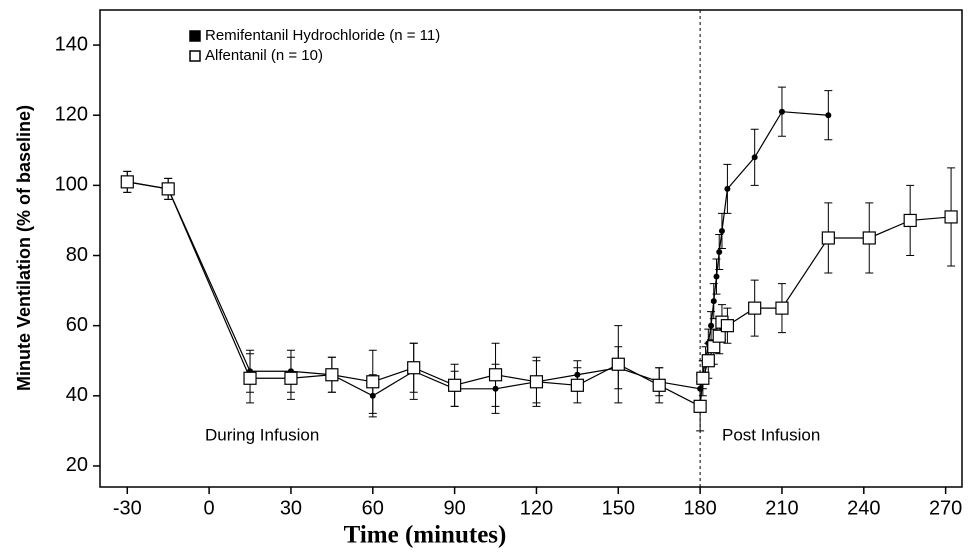 Image resolution: width=968 pixels, height=554 pixels. What do you see at coordinates (71, 185) in the screenshot?
I see `y-tick-label: 100` at bounding box center [71, 185].